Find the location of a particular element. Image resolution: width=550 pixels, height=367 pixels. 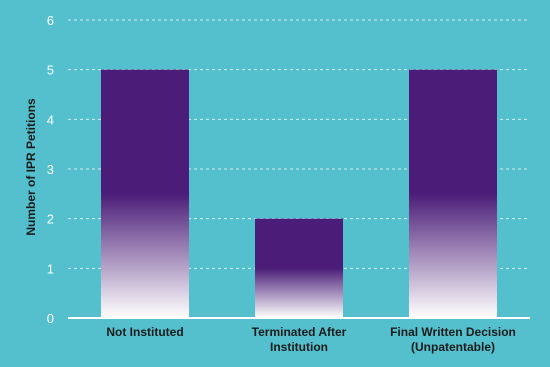

y-tick-label: 2 is located at coordinates (50, 219).